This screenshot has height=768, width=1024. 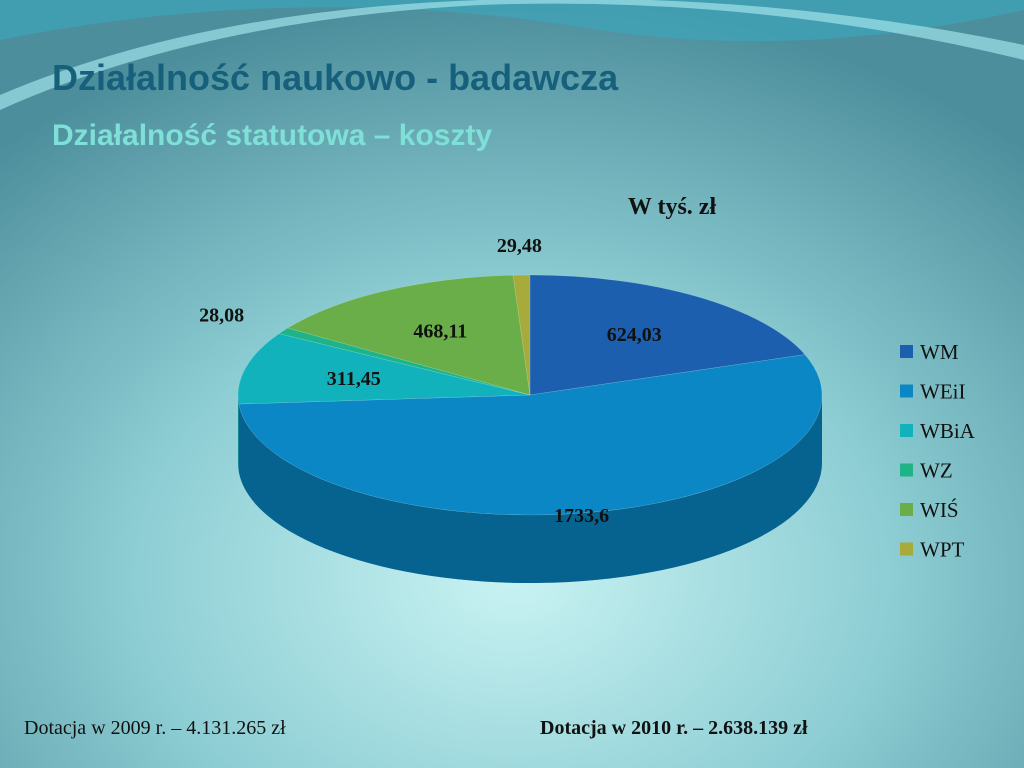 I want to click on data-label: 311,45, so click(x=354, y=379).